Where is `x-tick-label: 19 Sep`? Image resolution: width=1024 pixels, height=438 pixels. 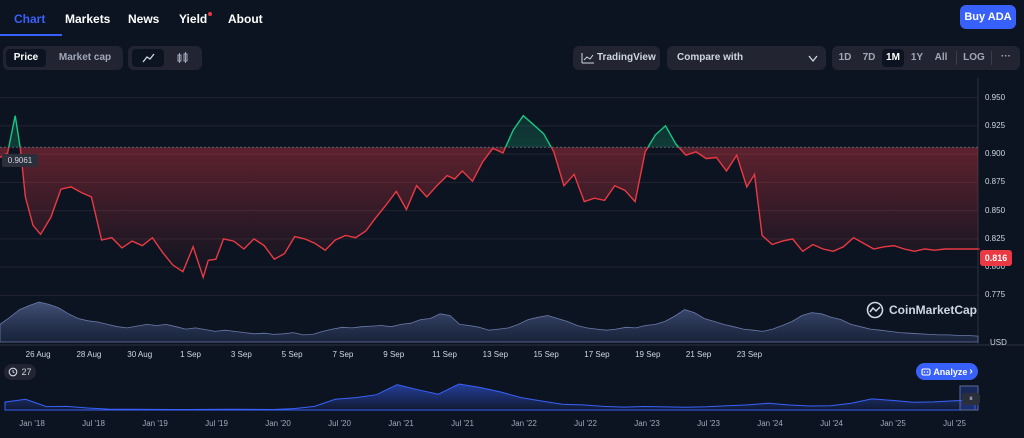 x-tick-label: 19 Sep is located at coordinates (648, 354).